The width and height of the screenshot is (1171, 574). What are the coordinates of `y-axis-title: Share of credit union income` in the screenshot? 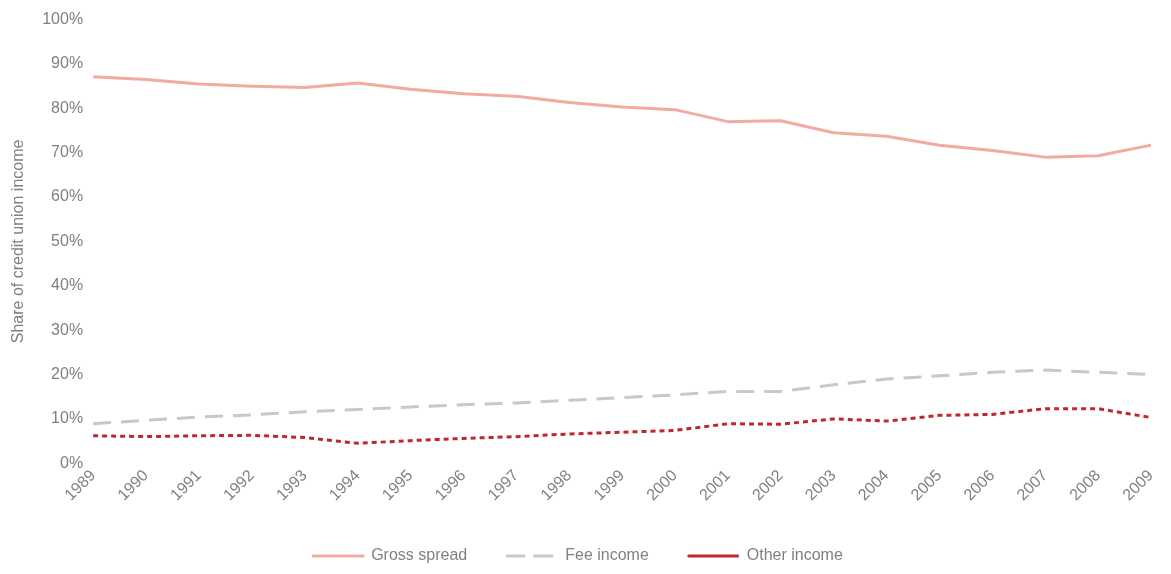 It's located at (18, 241).